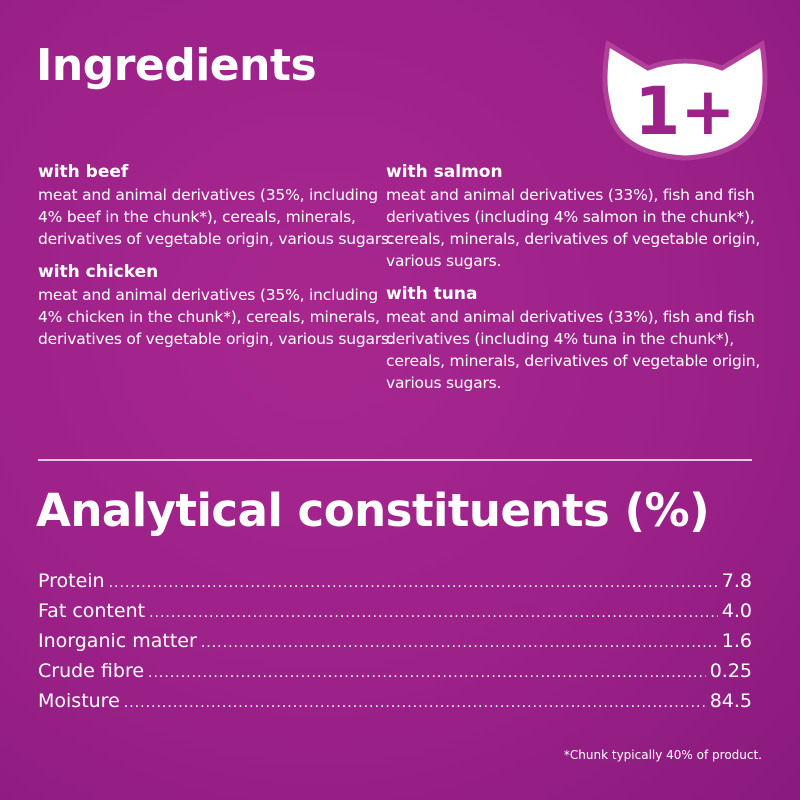 The height and width of the screenshot is (800, 800). I want to click on row-value: 1.6, so click(736, 641).